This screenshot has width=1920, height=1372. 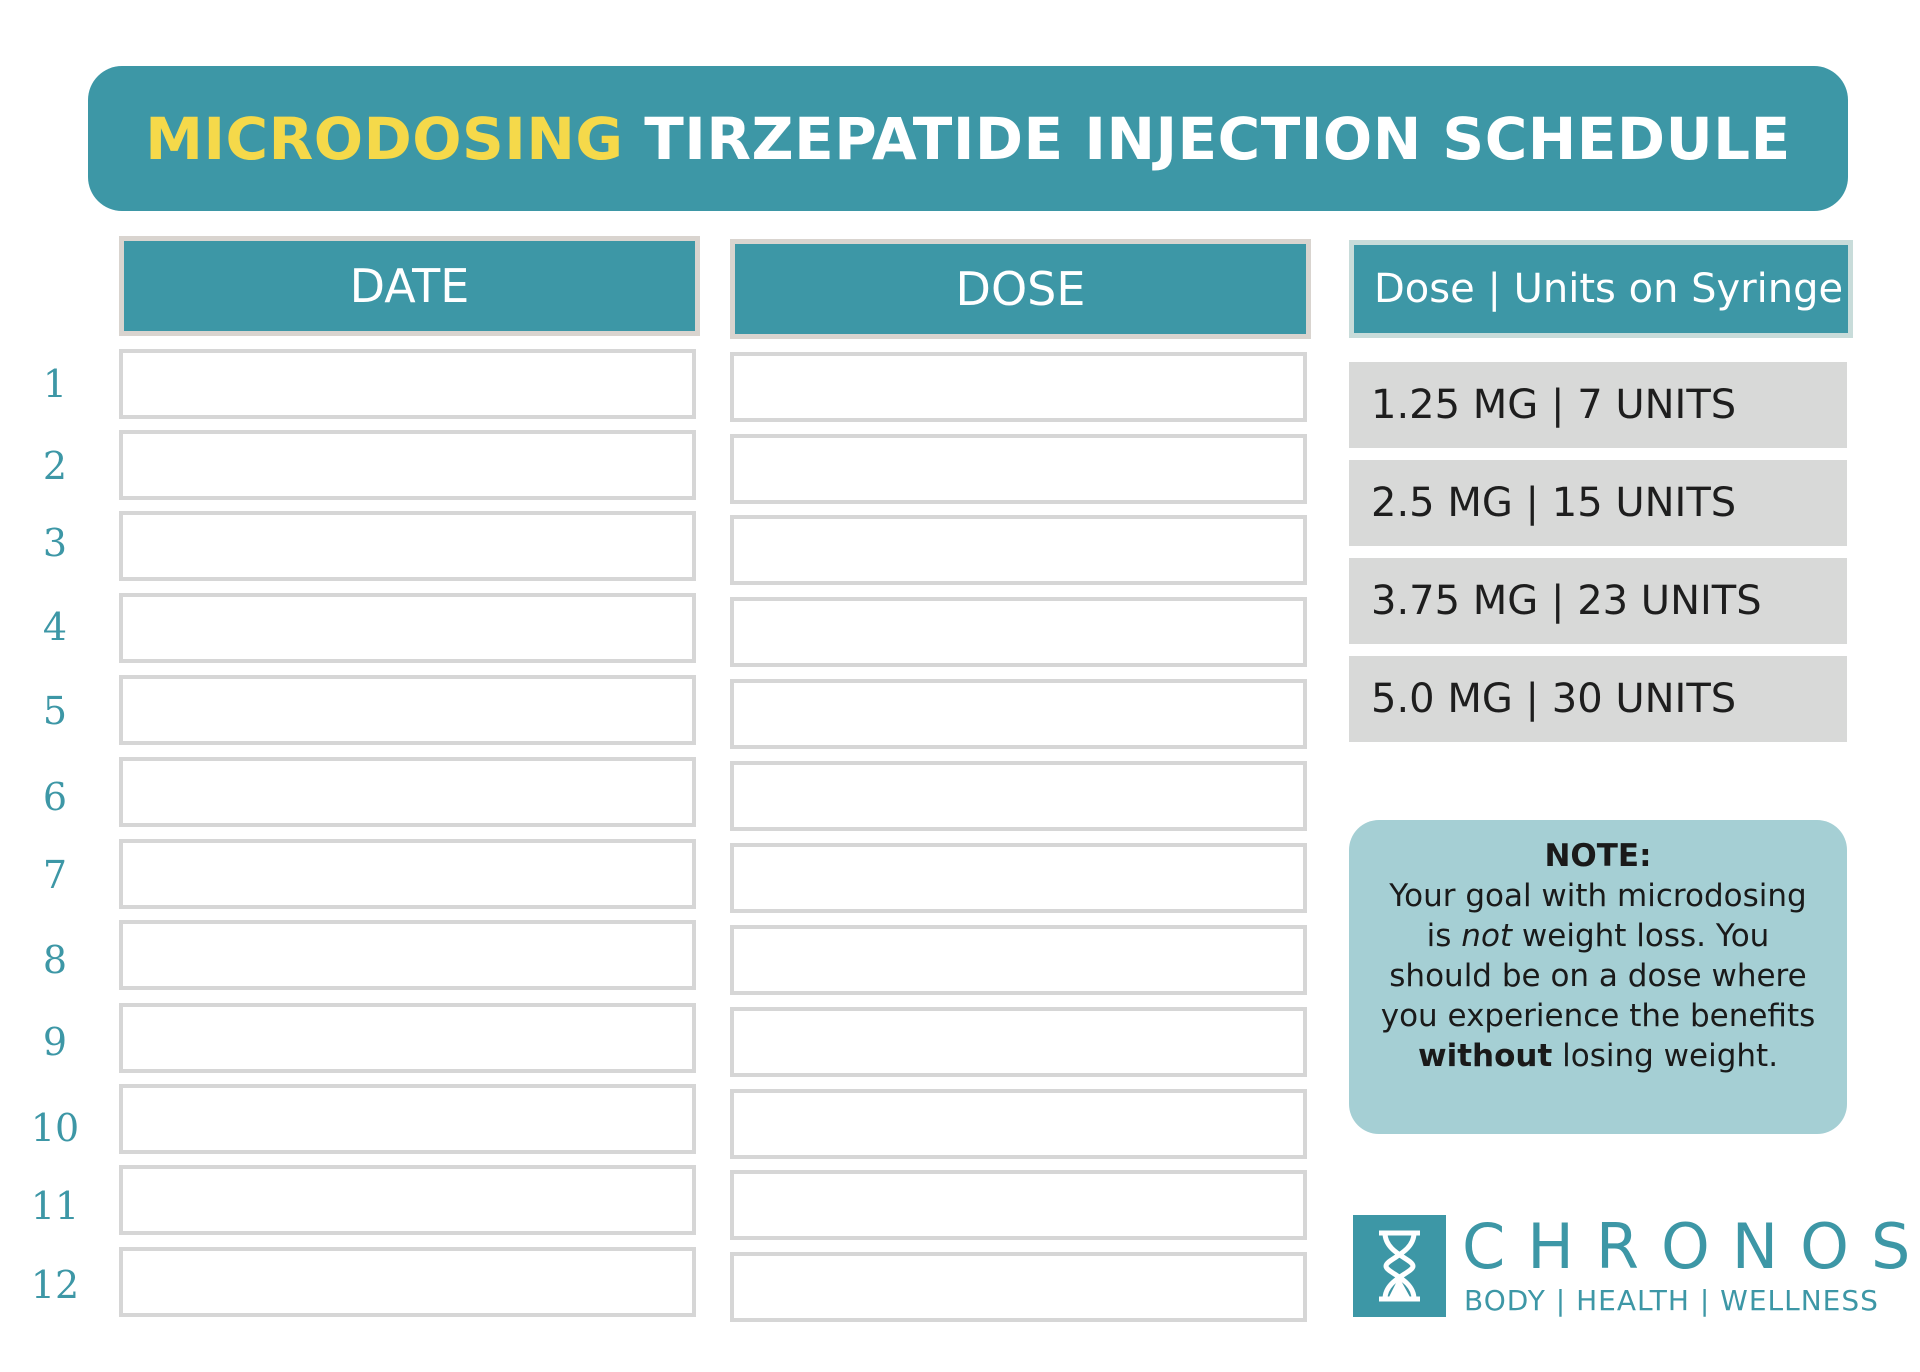 I want to click on title-rest: TIRZEPATIDE INJECTION SCHEDULE, so click(x=1207, y=138).